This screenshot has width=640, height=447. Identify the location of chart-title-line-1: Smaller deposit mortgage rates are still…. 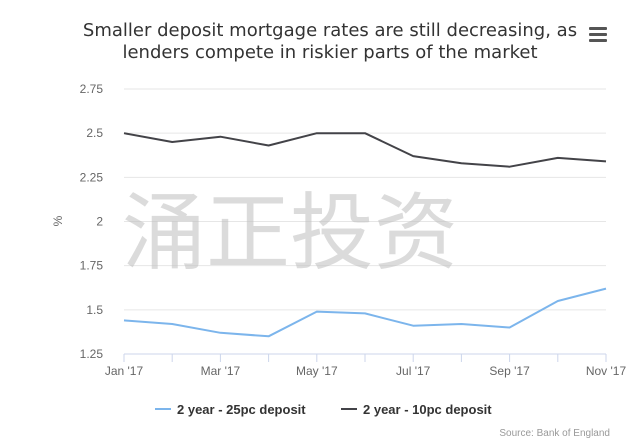
(330, 30).